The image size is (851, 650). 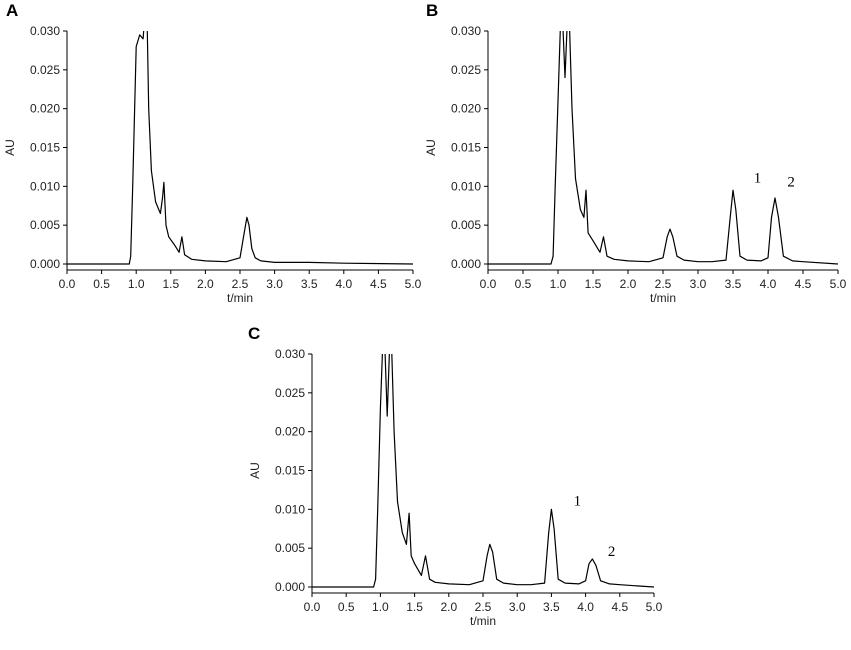 I want to click on panel-letter: B, so click(x=432, y=10).